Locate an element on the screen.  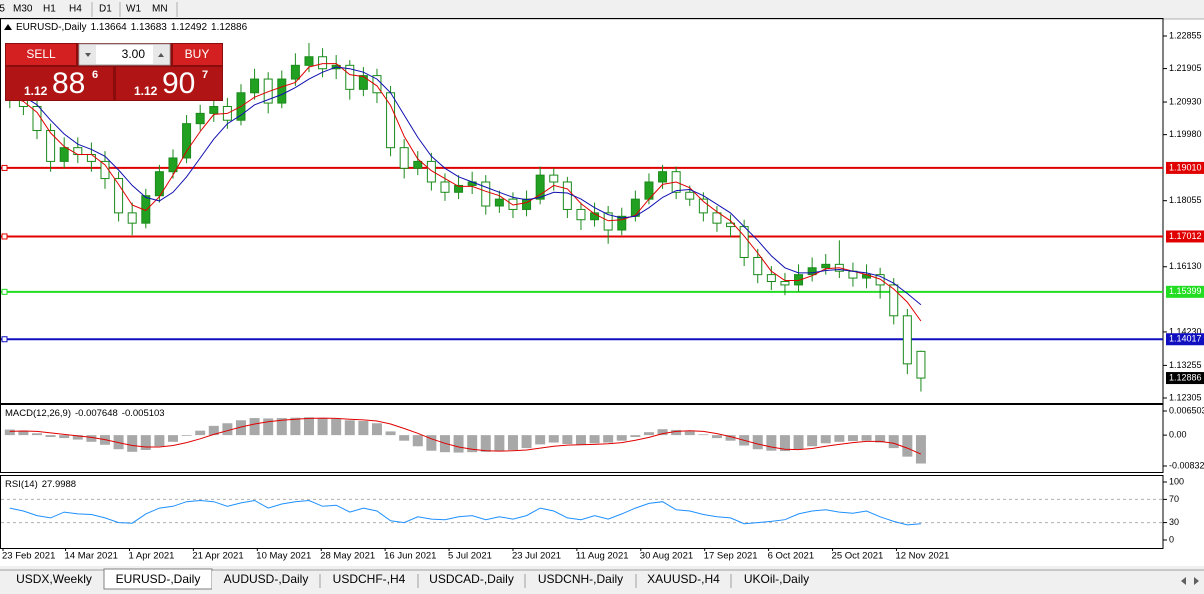
timeframe-button: H1 is located at coordinates (49, 9).